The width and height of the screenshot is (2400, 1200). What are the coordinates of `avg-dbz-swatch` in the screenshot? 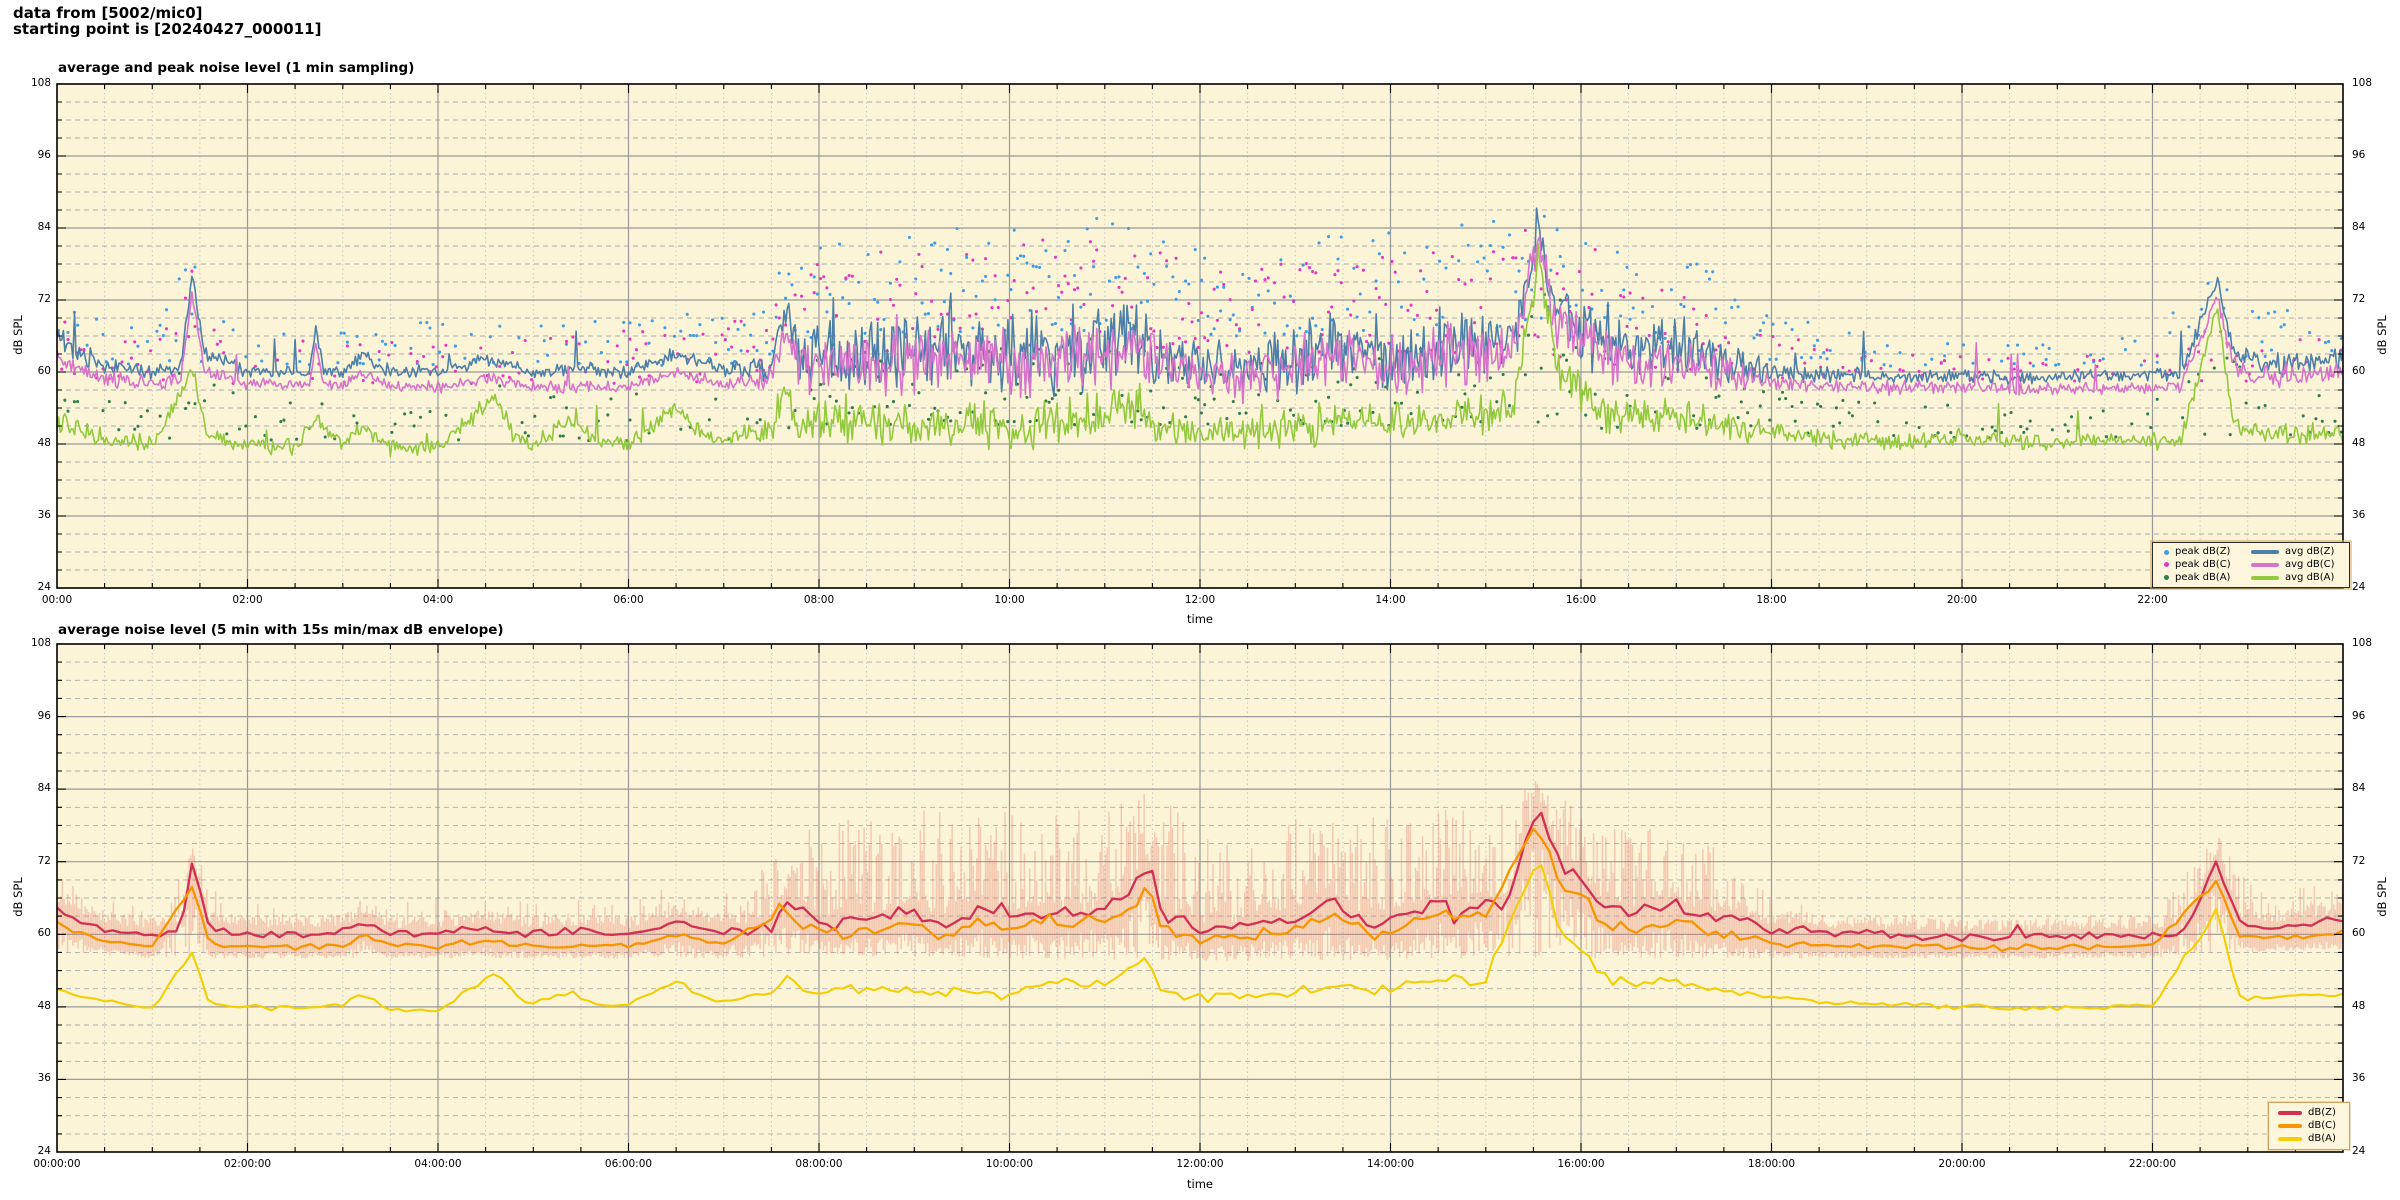 It's located at (2265, 552).